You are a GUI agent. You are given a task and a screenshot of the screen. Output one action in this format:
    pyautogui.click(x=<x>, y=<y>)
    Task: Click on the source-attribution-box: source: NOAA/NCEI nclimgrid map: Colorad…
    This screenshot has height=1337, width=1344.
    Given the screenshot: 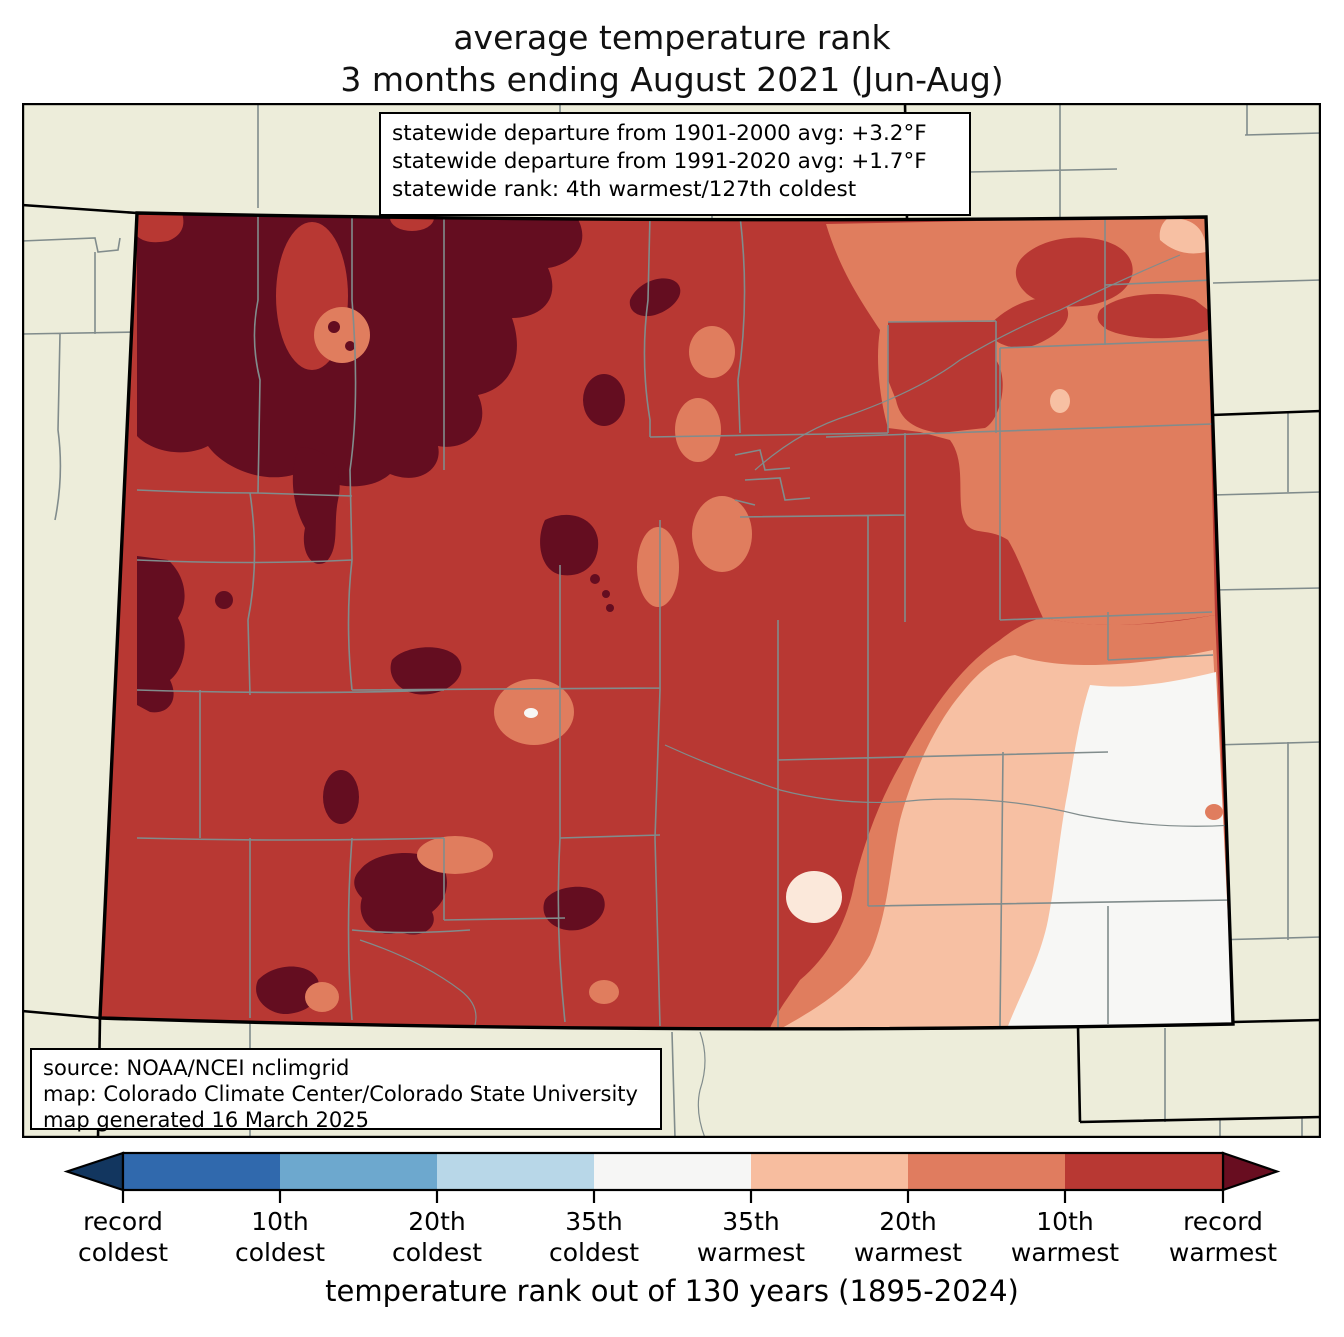 What is the action you would take?
    pyautogui.click(x=346, y=1090)
    